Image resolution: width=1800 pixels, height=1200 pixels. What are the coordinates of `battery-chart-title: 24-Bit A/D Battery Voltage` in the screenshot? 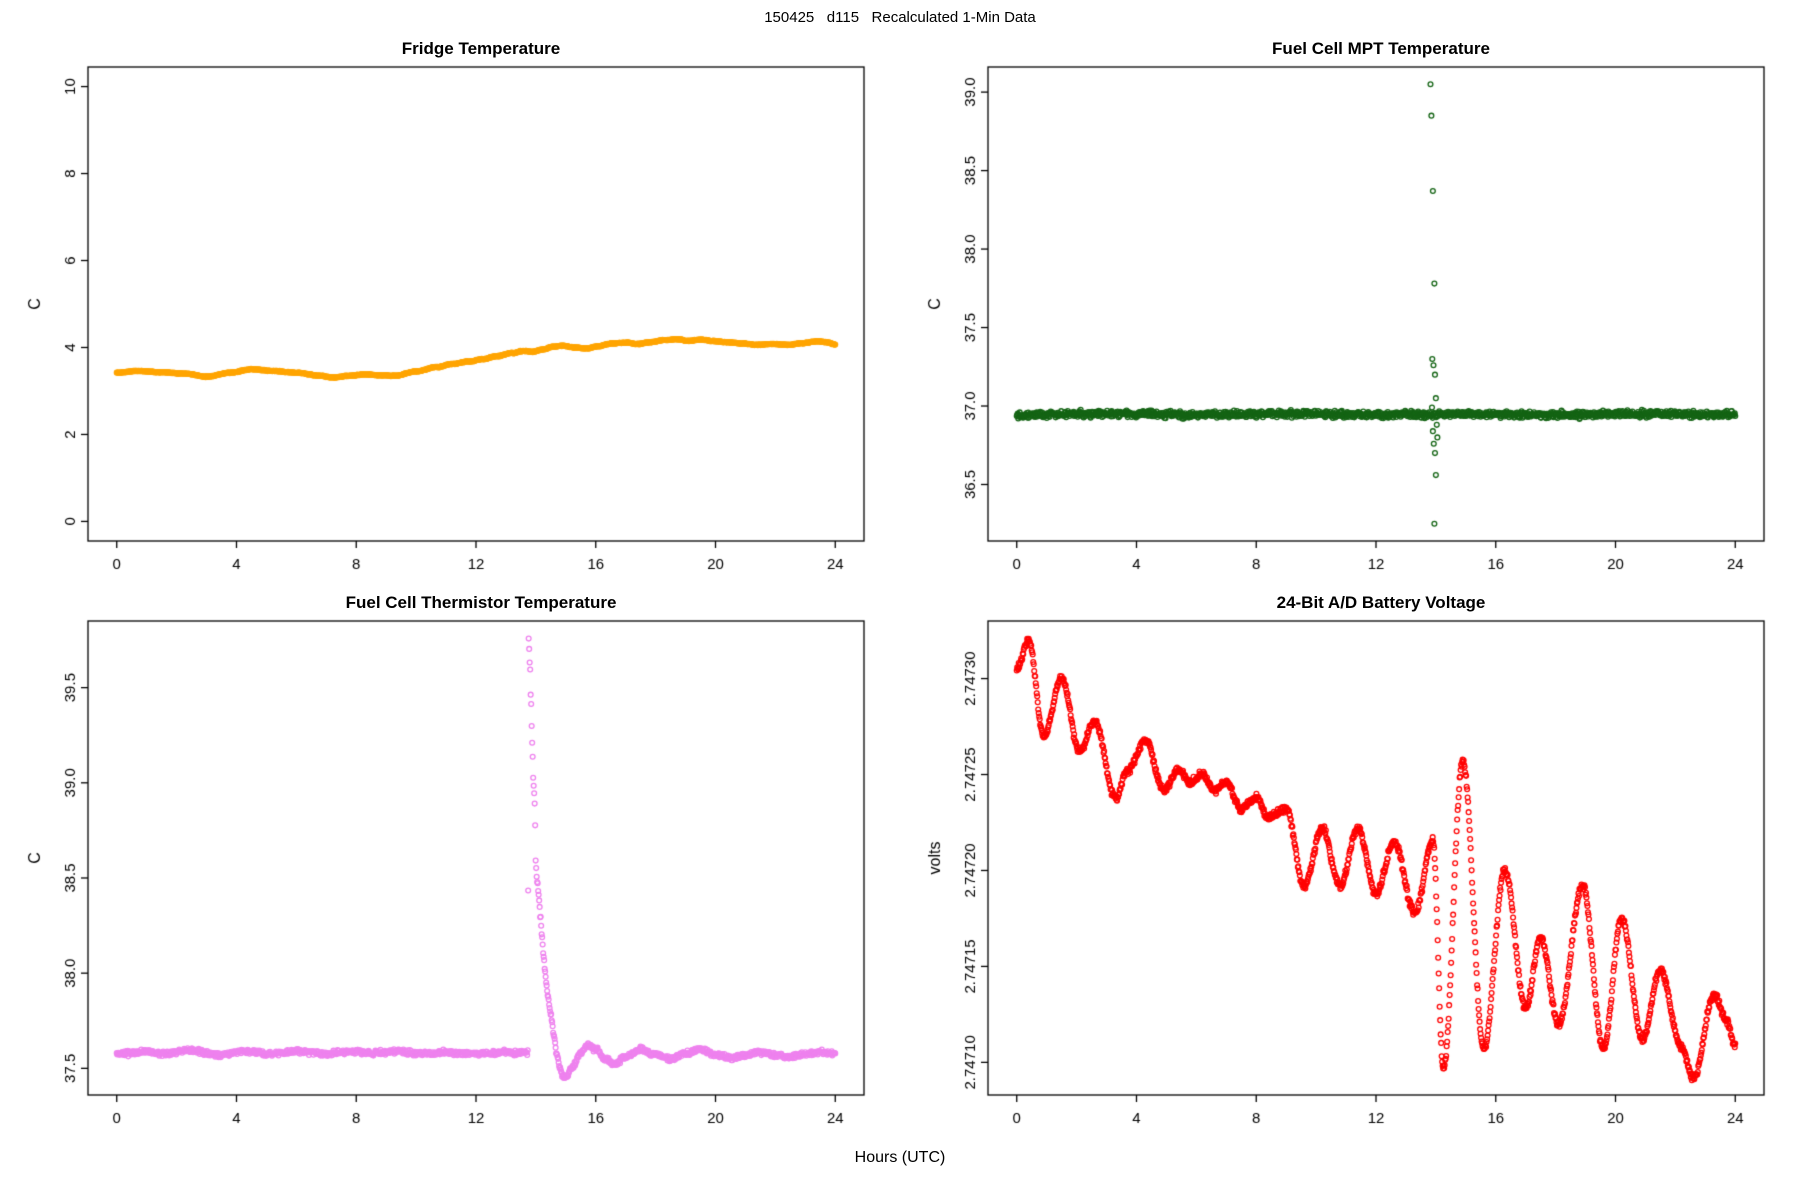 It's located at (1381, 602).